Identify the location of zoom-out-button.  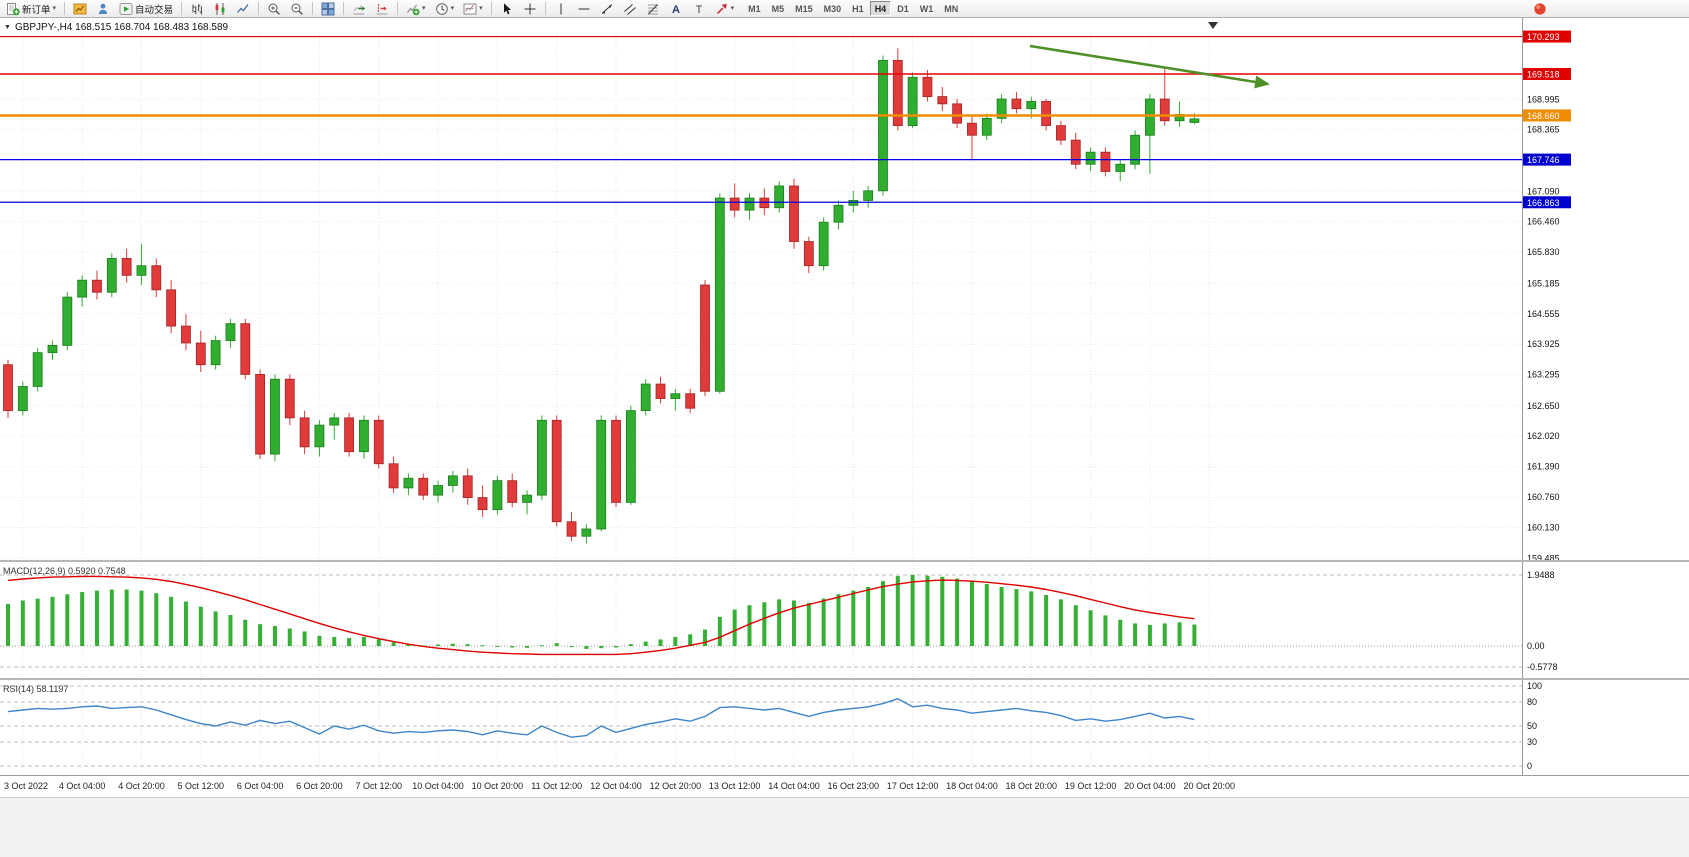
(297, 9).